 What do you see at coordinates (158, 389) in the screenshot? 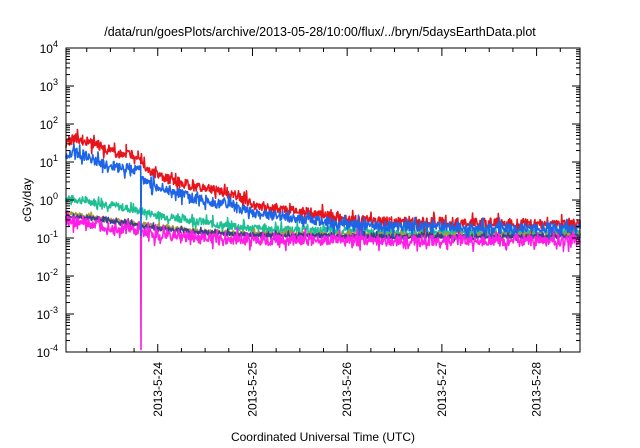
I see `x-tick-label: 2013-5-24` at bounding box center [158, 389].